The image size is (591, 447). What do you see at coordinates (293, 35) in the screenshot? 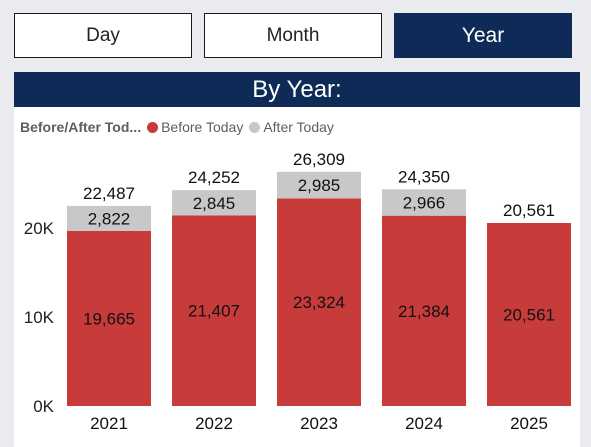
I see `tab-month: Month` at bounding box center [293, 35].